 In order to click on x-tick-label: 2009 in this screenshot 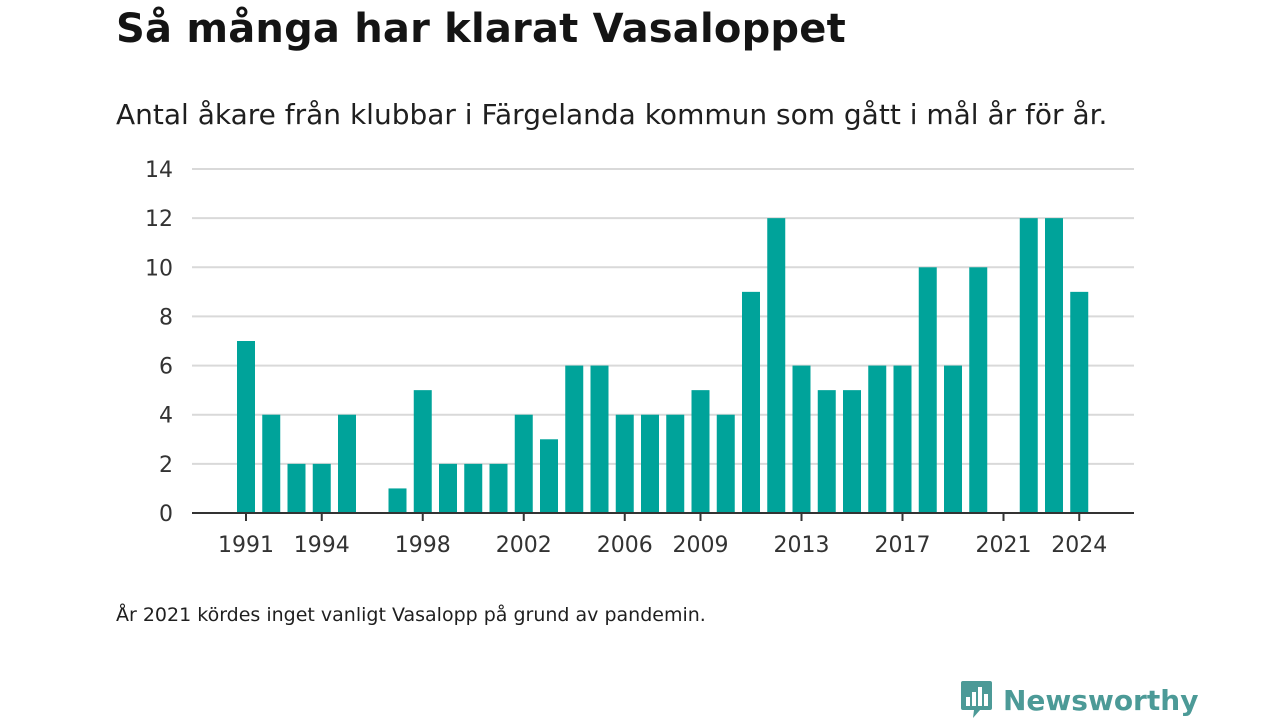, I will do `click(701, 545)`.